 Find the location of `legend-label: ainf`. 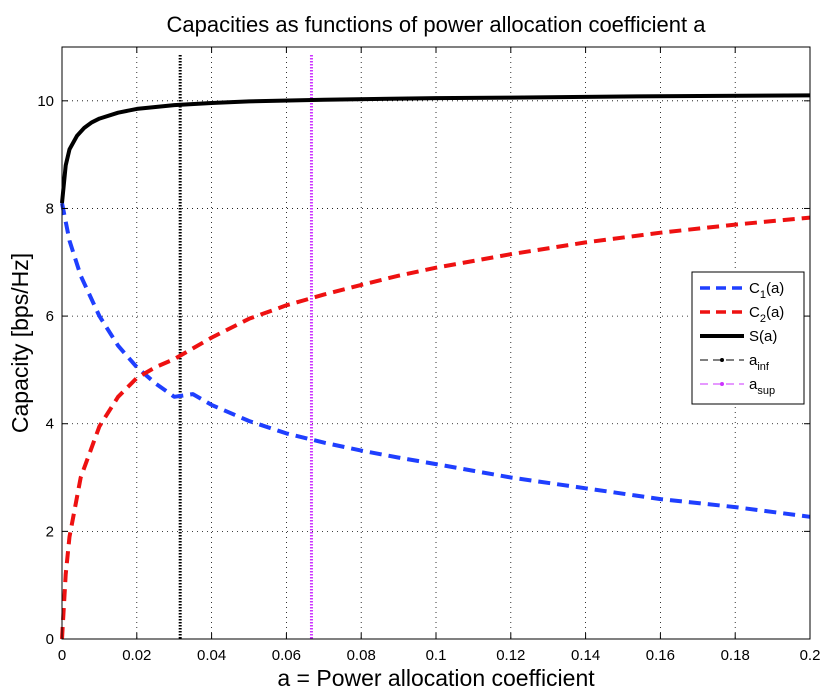

legend-label: ainf is located at coordinates (759, 362).